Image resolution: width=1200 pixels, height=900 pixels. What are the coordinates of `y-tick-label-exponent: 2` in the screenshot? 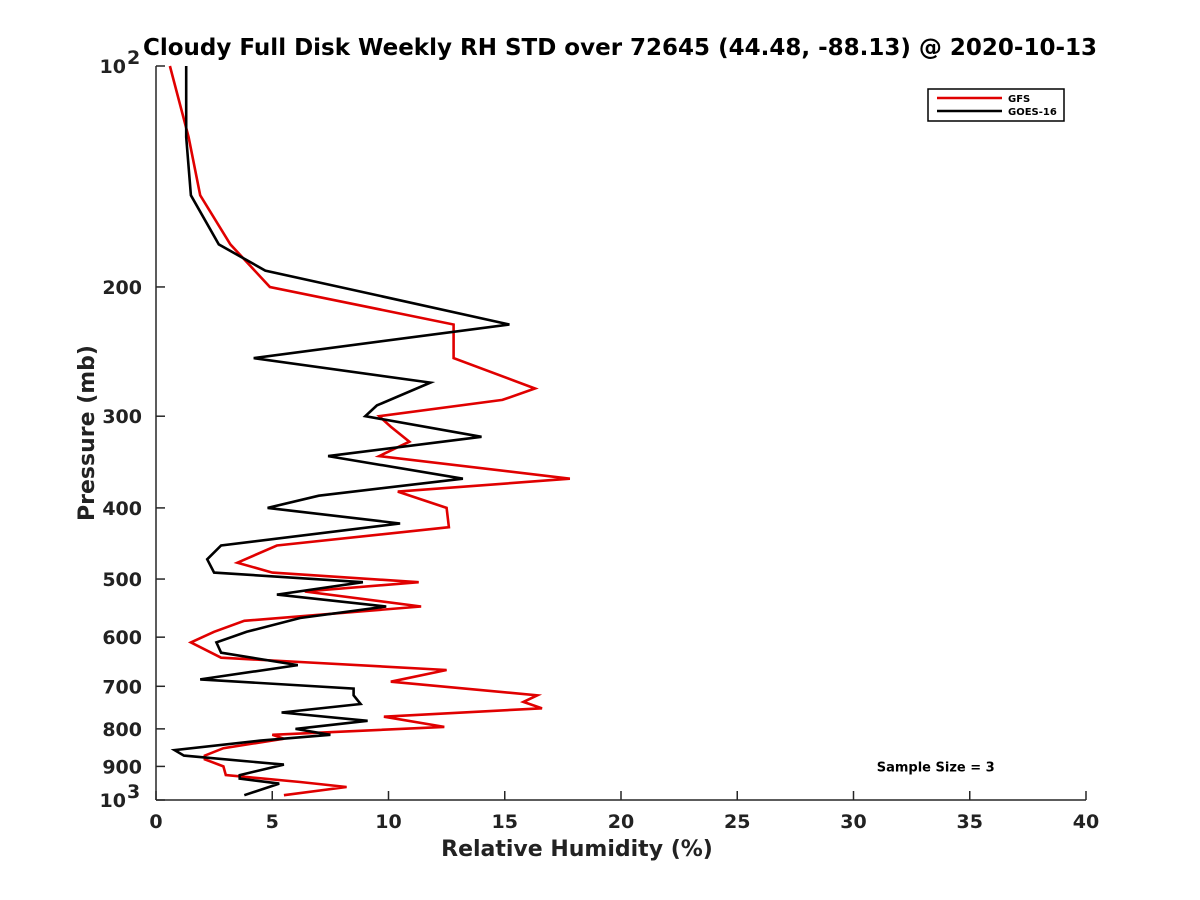 It's located at (133, 58).